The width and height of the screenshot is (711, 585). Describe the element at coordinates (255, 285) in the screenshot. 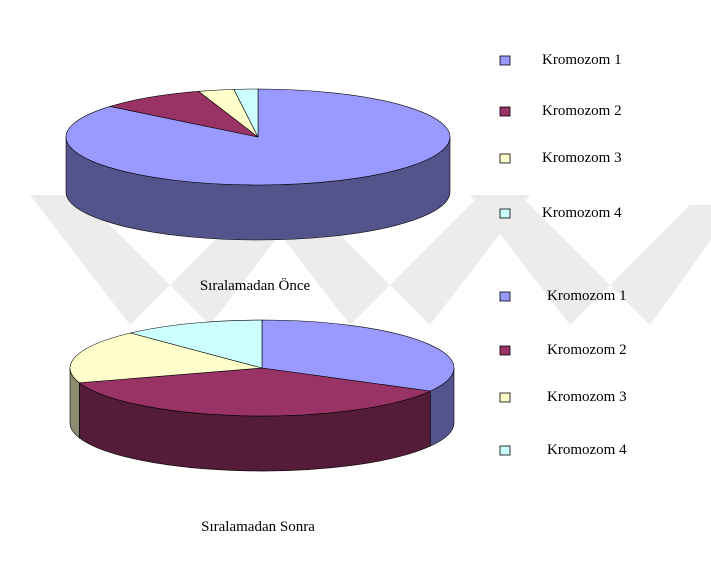

I see `chart-title-before: Sıralamadan Önce` at that location.